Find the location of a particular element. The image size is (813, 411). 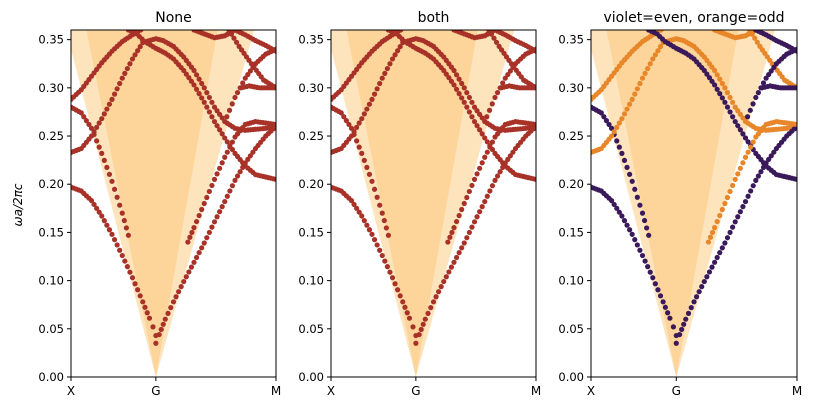

x-tick-label: M is located at coordinates (797, 391).